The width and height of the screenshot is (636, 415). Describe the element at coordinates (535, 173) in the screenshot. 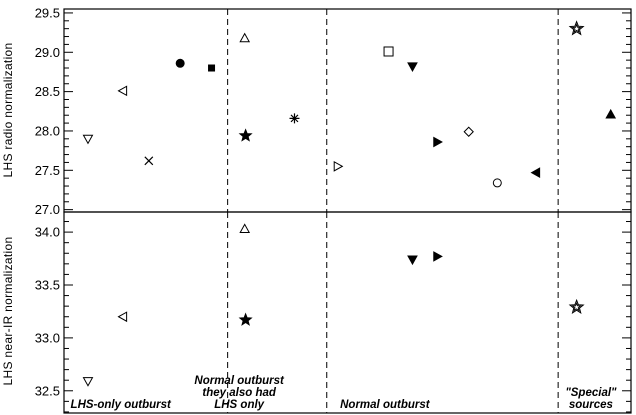

I see `data-point-triangle-left-filled` at that location.